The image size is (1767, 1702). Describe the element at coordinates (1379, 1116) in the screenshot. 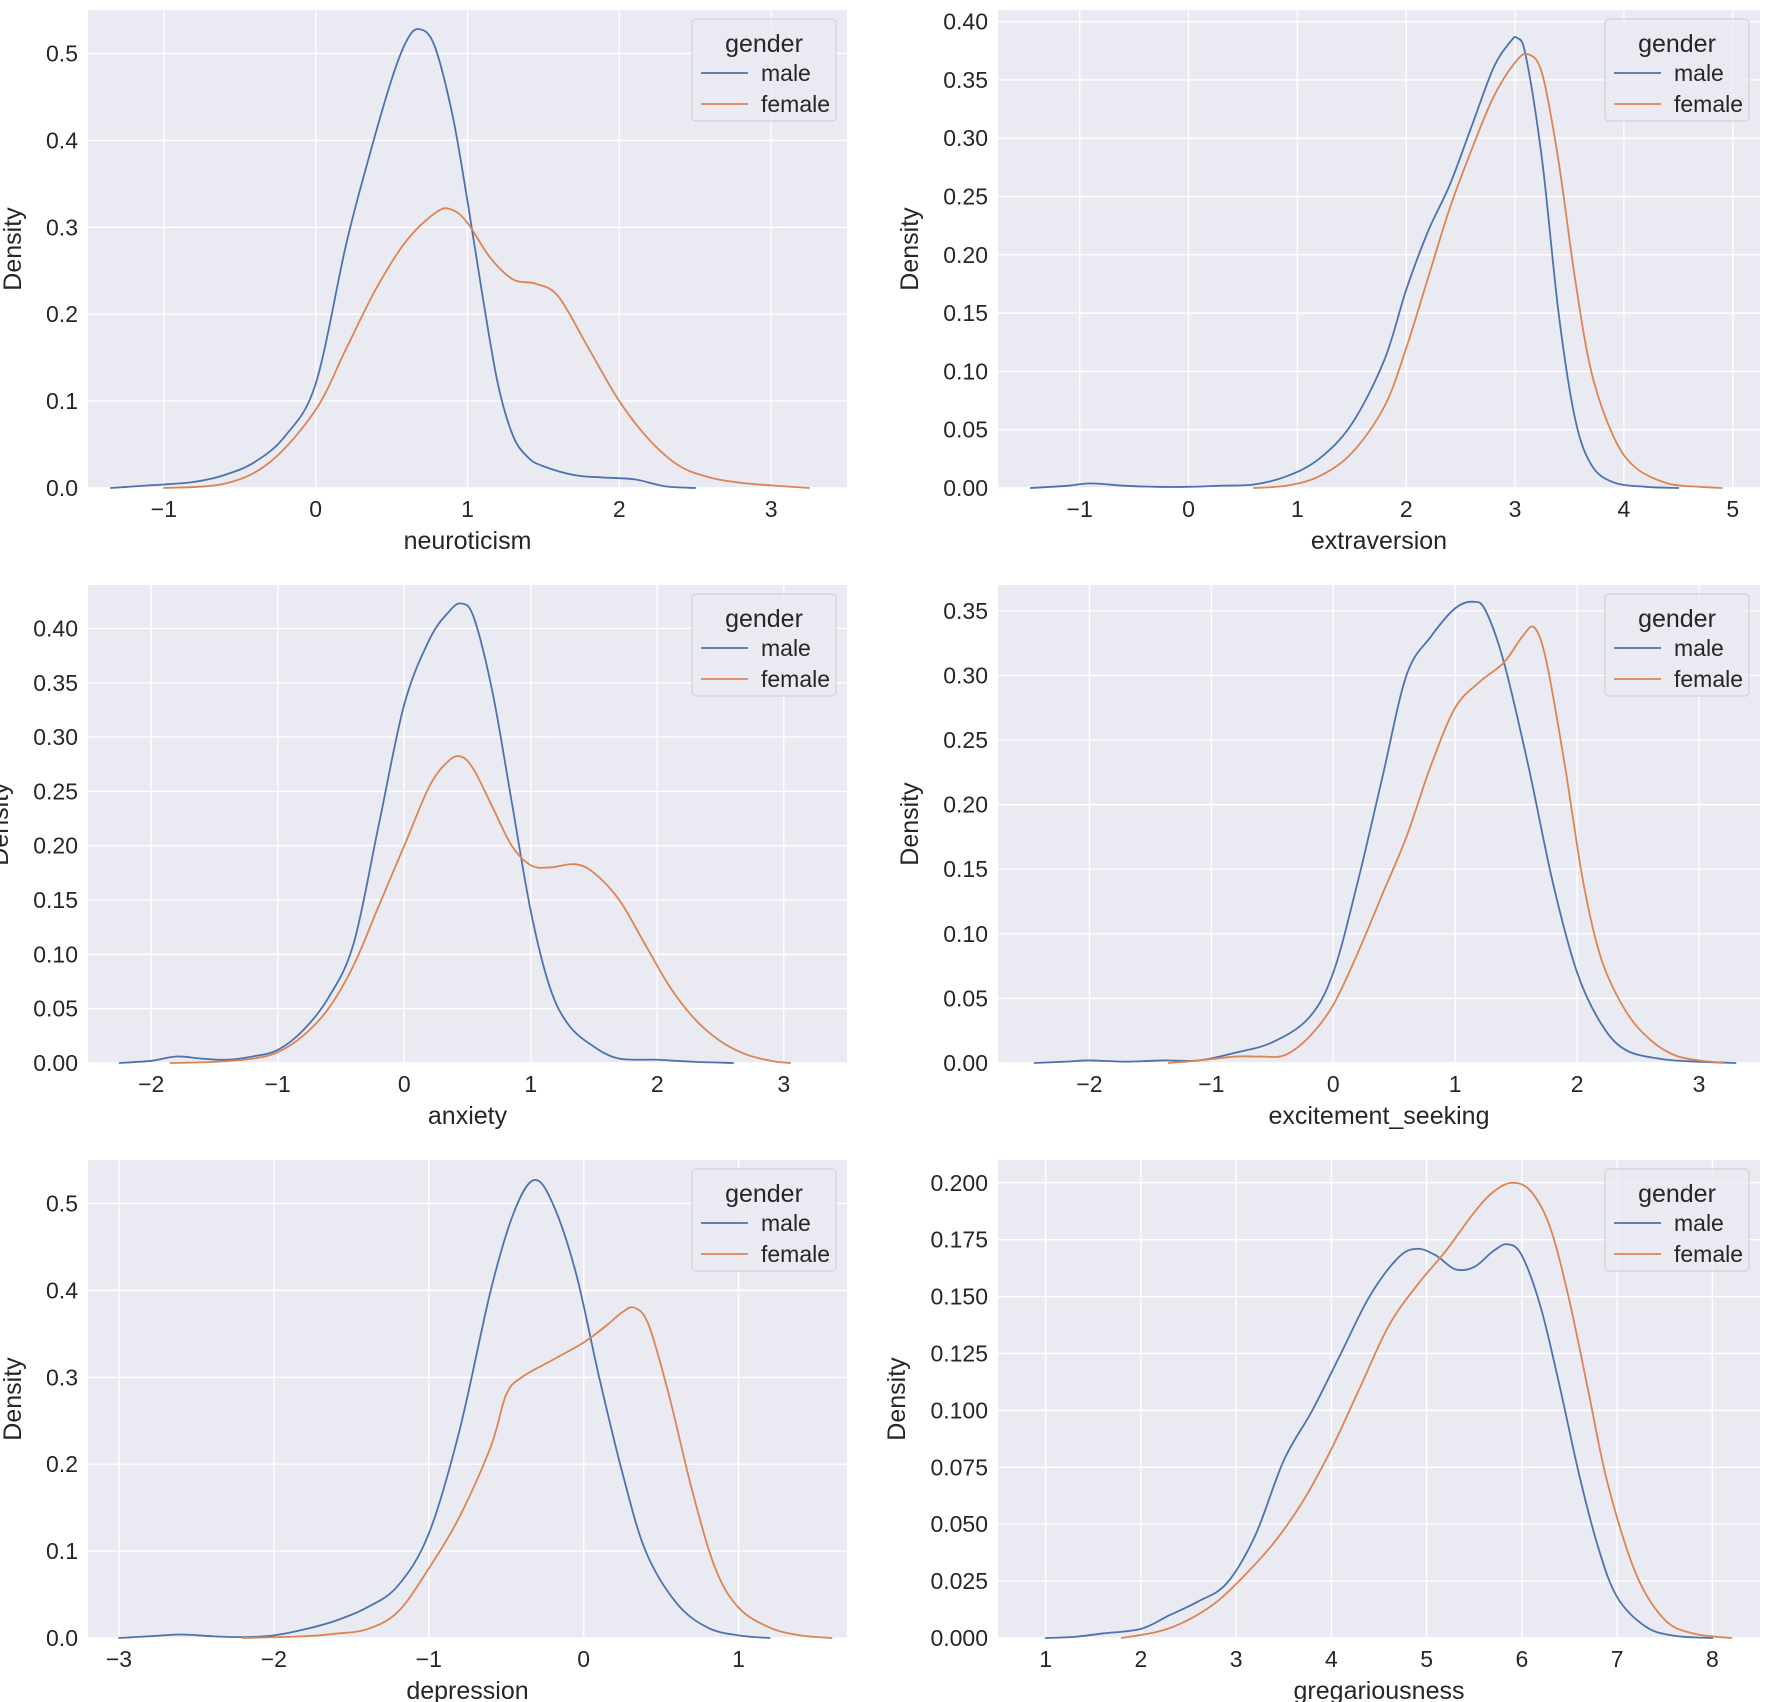

I see `x-axis-label: excitement_seeking` at that location.